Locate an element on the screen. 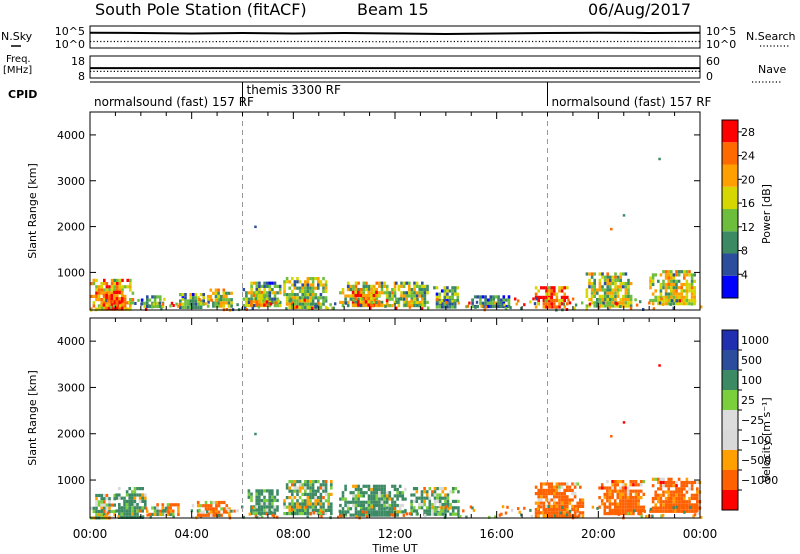  nsearch-tick-bottom: 10^0 is located at coordinates (721, 44).